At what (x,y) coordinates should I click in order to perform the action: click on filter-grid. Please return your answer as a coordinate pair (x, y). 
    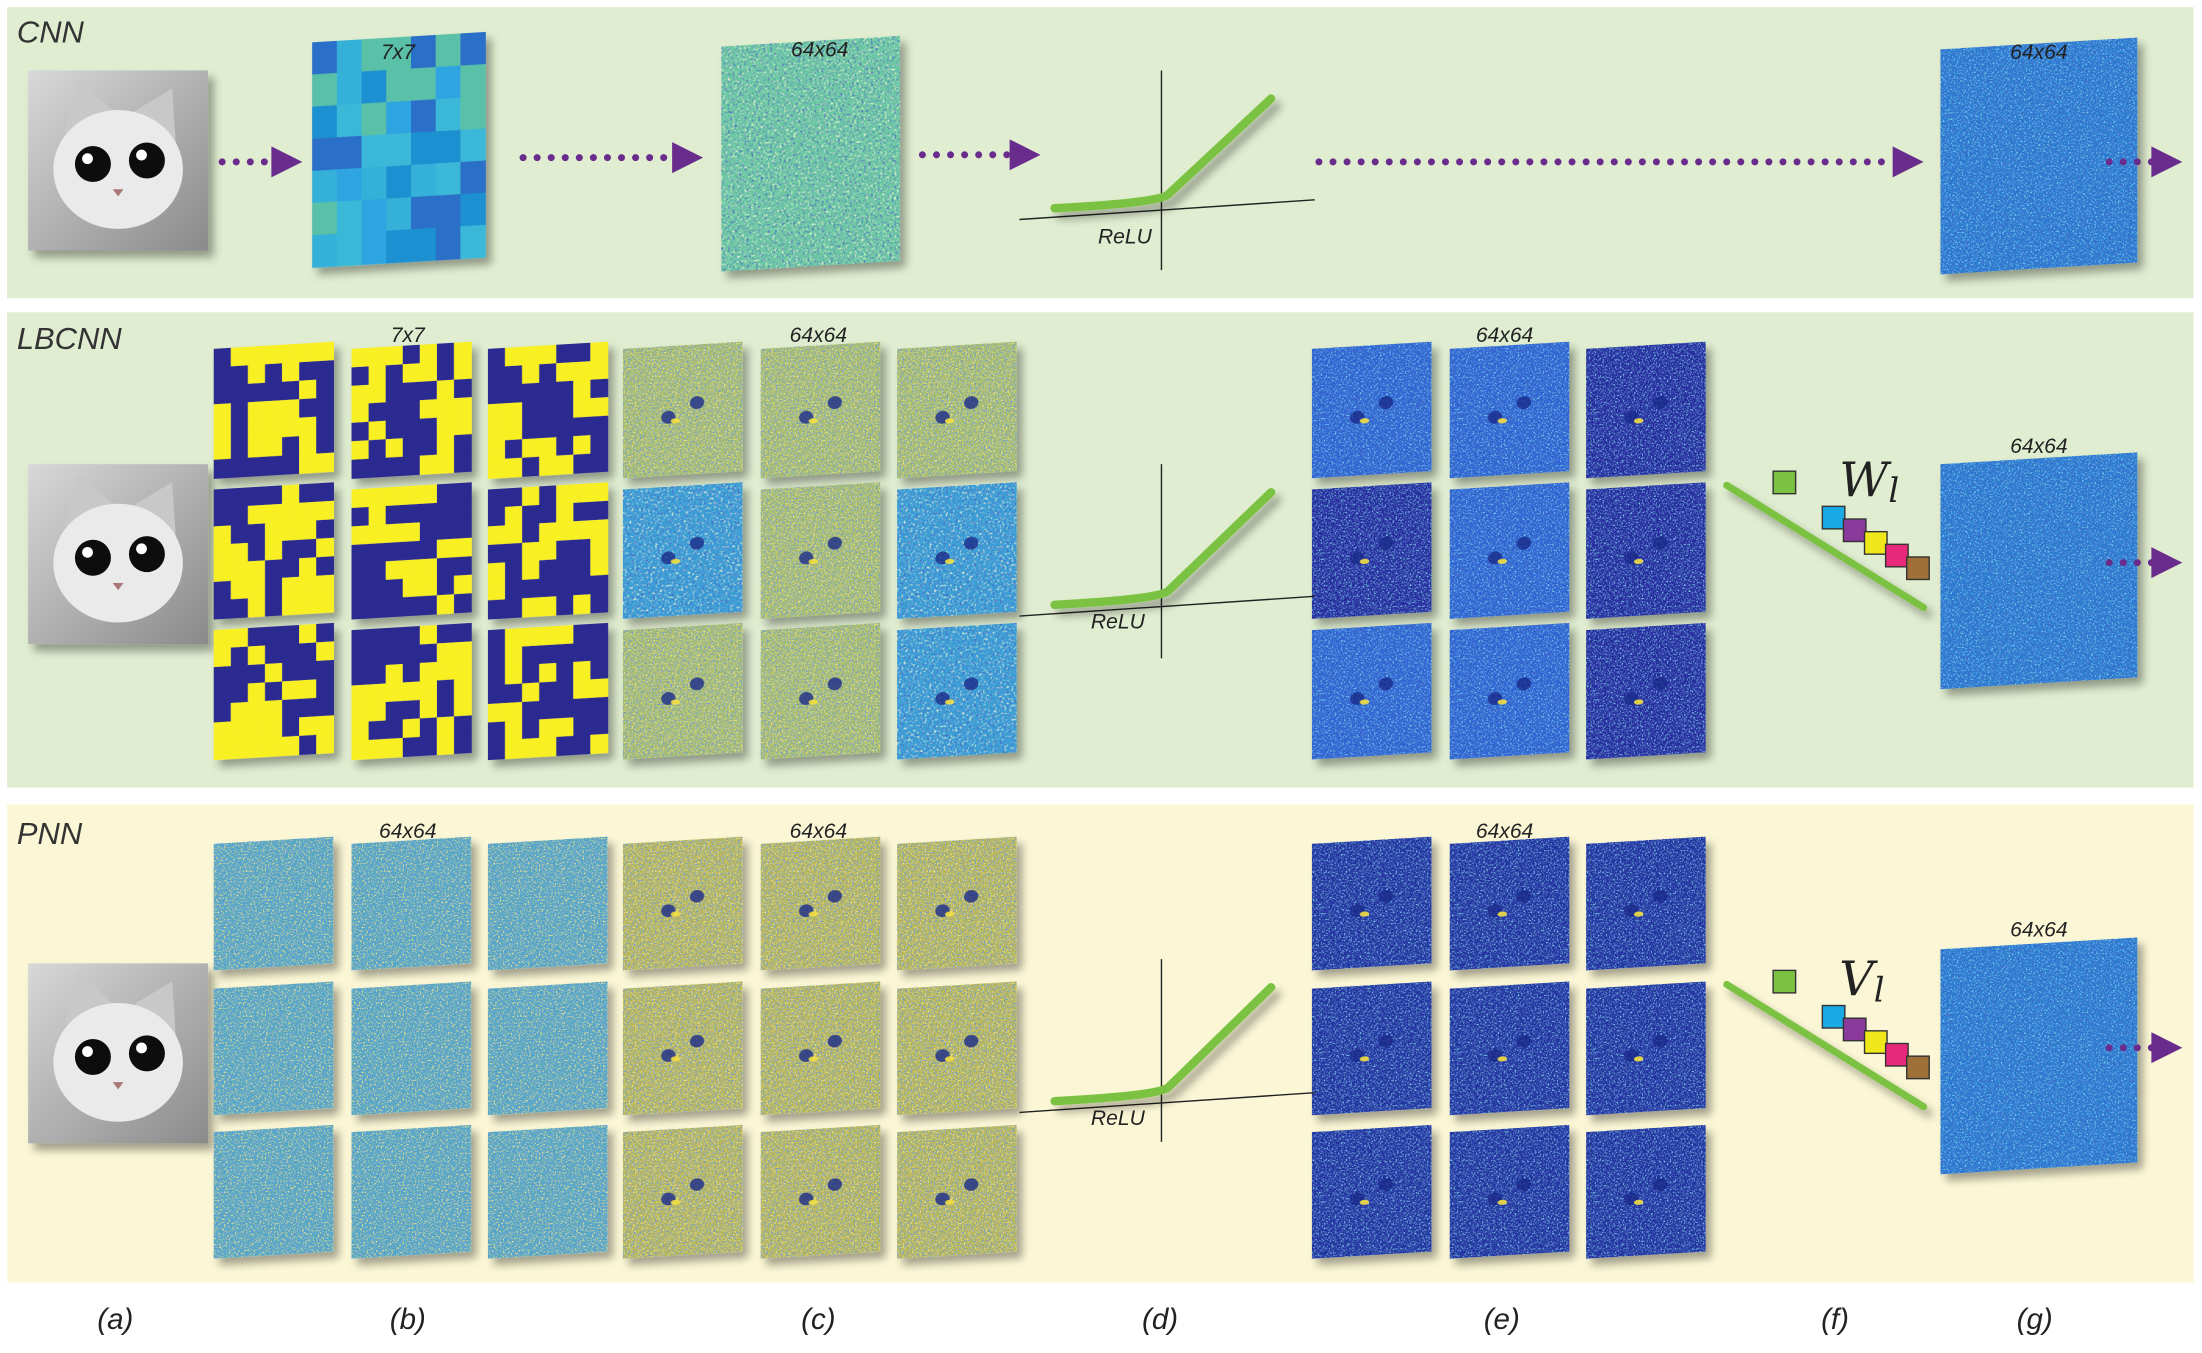
    Looking at the image, I should click on (411, 410).